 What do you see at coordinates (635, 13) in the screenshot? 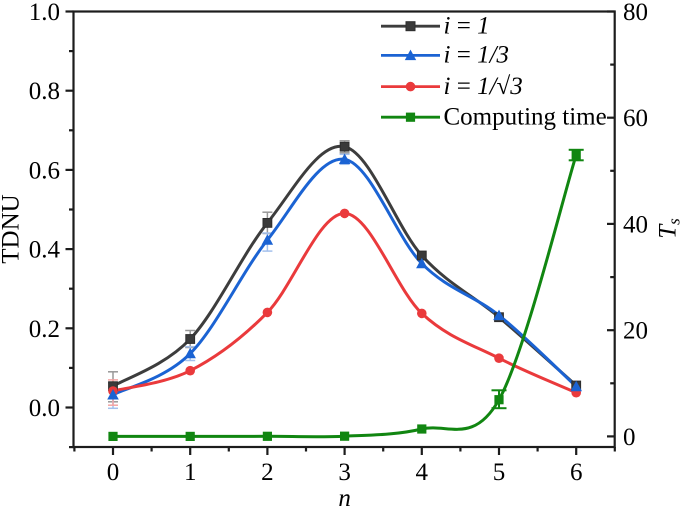
I see `svg-text: 80` at bounding box center [635, 13].